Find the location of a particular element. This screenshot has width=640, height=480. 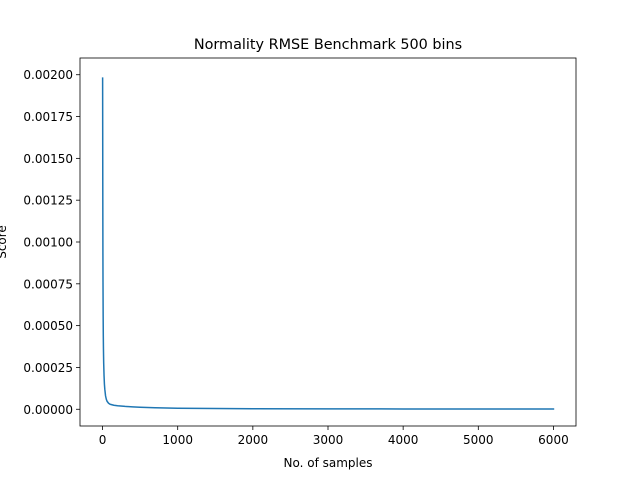

x-tick-label: 4000 is located at coordinates (403, 440).